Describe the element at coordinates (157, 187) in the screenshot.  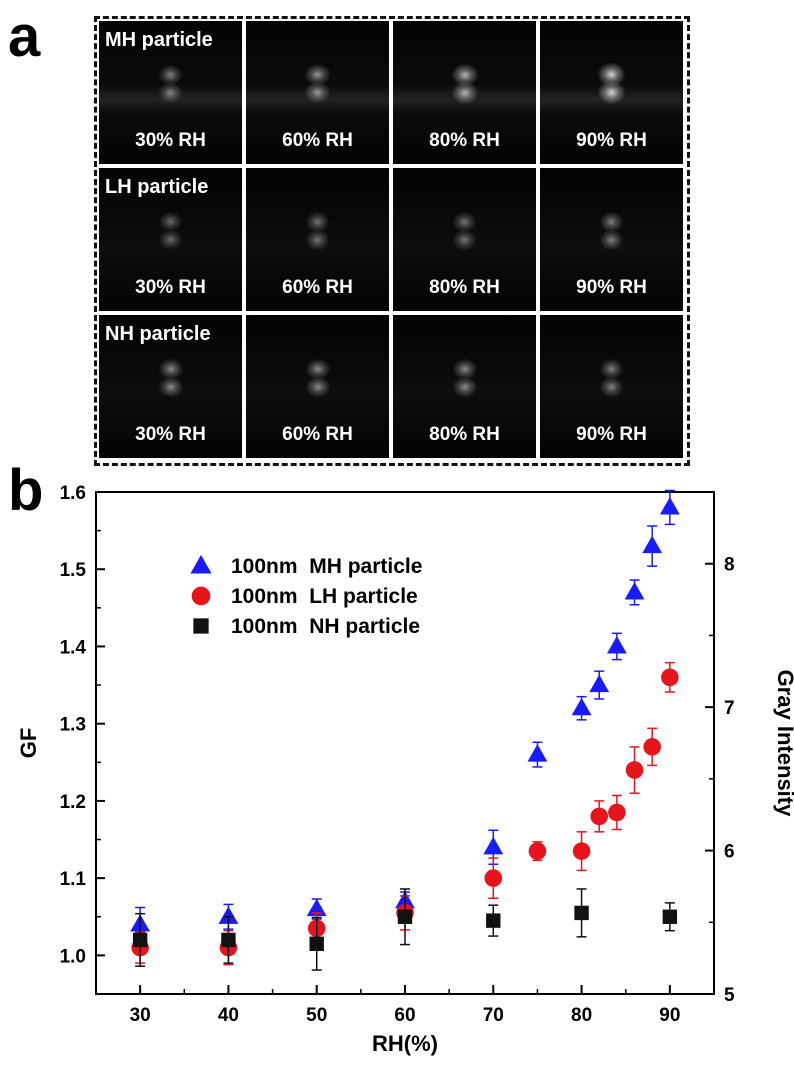
I see `particle-type-label: LH particle` at that location.